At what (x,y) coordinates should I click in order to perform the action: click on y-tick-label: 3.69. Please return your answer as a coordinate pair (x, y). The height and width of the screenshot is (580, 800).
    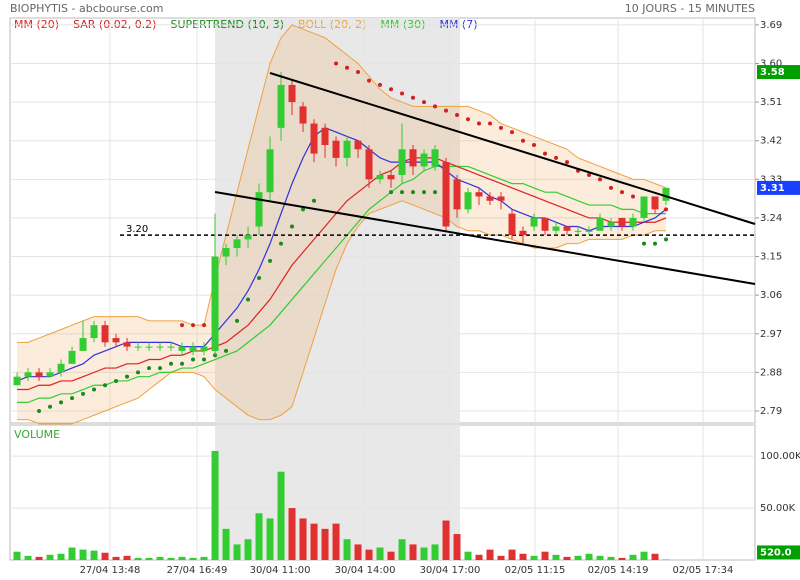
    Looking at the image, I should click on (771, 25).